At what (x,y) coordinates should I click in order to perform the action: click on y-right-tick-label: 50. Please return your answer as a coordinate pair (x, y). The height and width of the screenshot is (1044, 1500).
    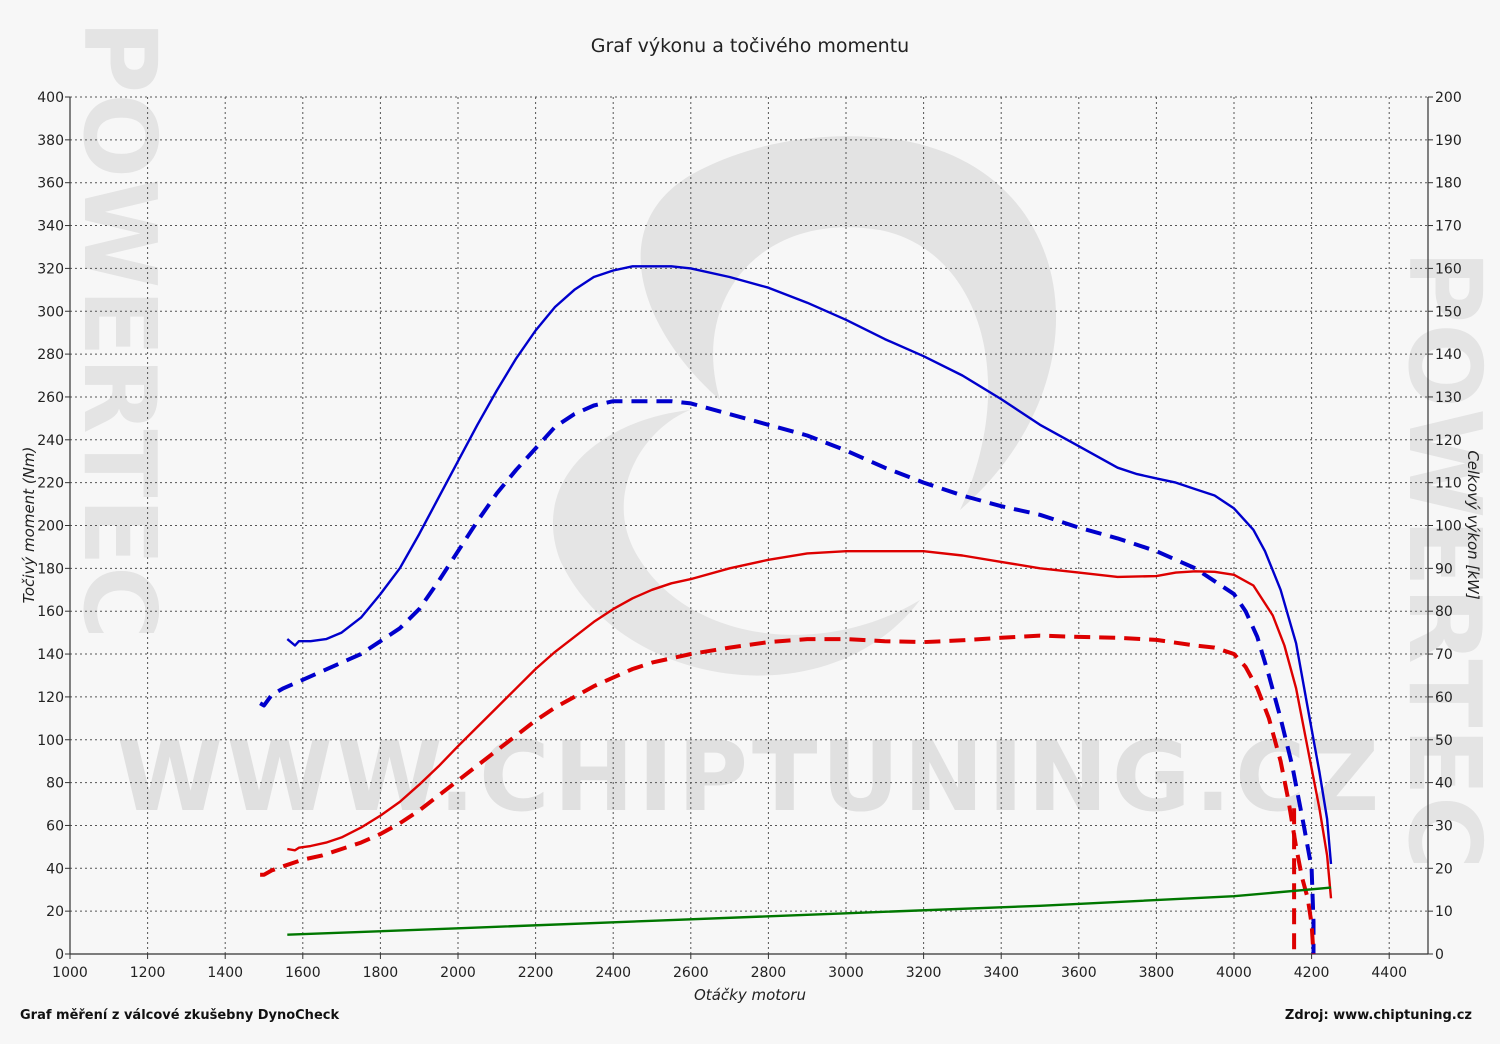
    Looking at the image, I should click on (1444, 741).